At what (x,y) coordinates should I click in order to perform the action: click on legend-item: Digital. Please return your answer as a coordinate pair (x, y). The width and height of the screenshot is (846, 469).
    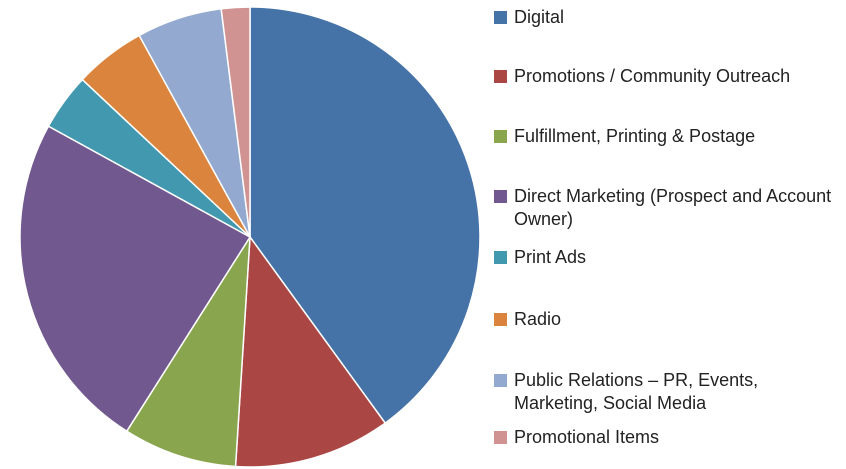
    Looking at the image, I should click on (666, 17).